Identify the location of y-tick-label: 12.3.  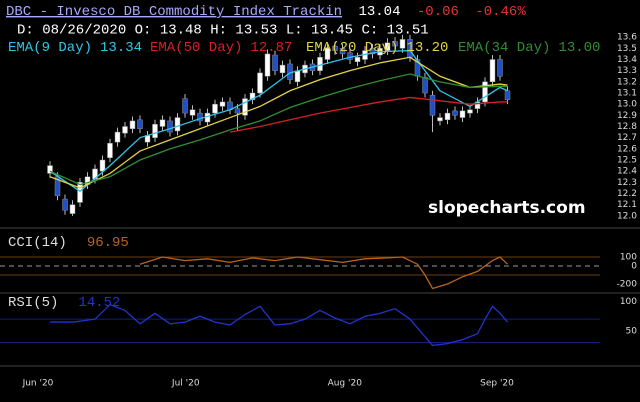
(627, 183).